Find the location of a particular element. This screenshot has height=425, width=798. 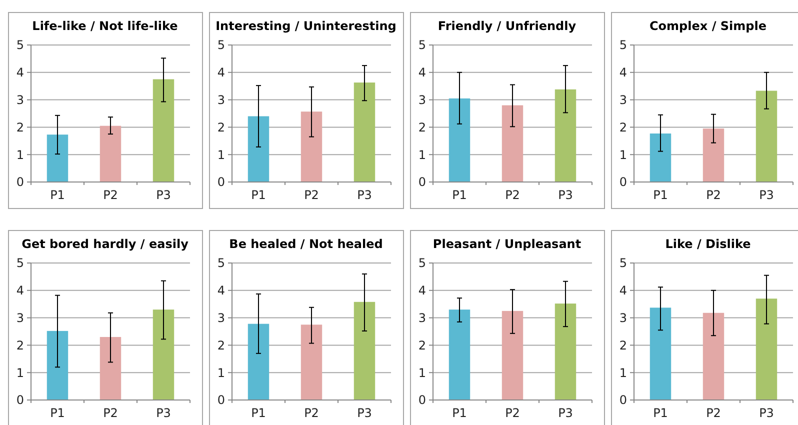

chart-title: Life-like / Not life-like is located at coordinates (105, 26).